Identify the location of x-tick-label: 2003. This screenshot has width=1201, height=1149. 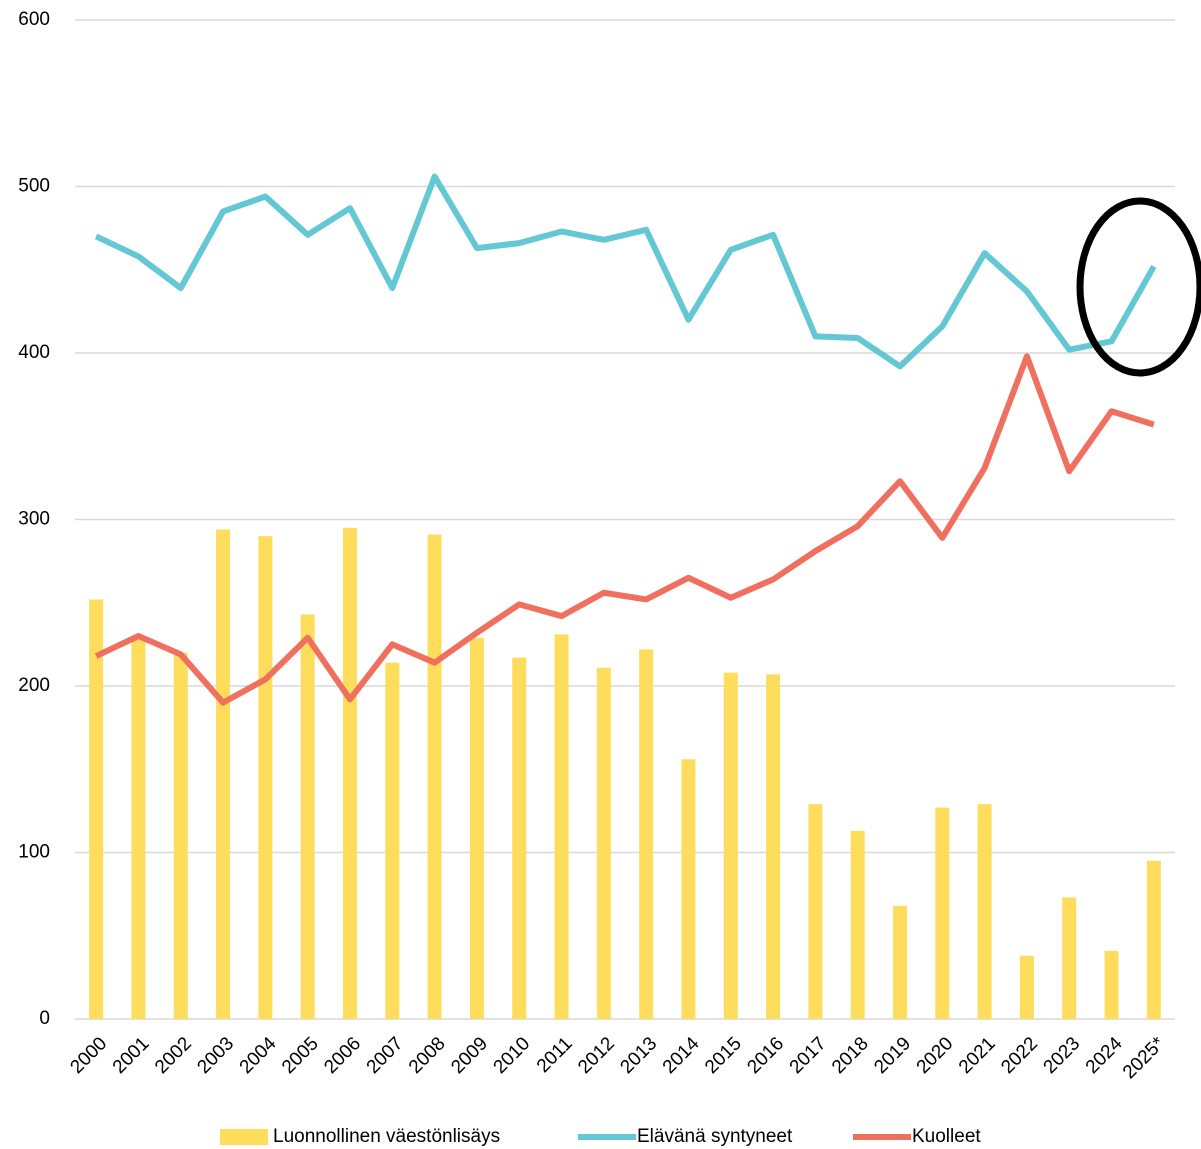
(215, 1055).